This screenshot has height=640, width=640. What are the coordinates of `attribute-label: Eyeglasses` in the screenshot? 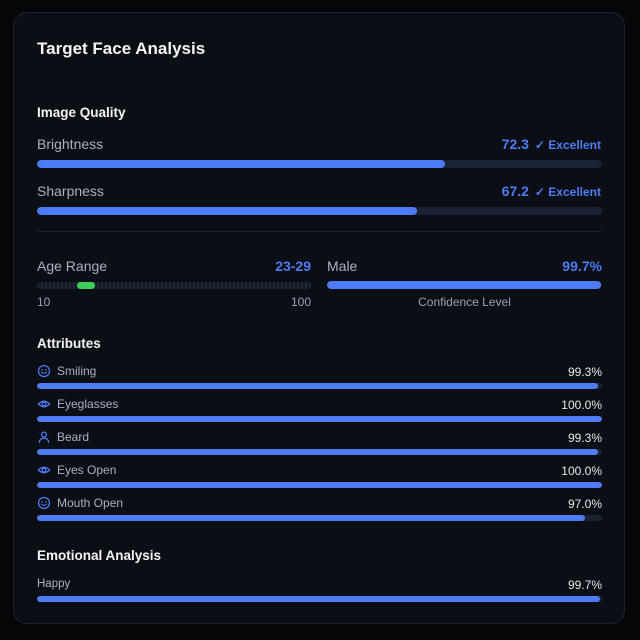 It's located at (319, 404).